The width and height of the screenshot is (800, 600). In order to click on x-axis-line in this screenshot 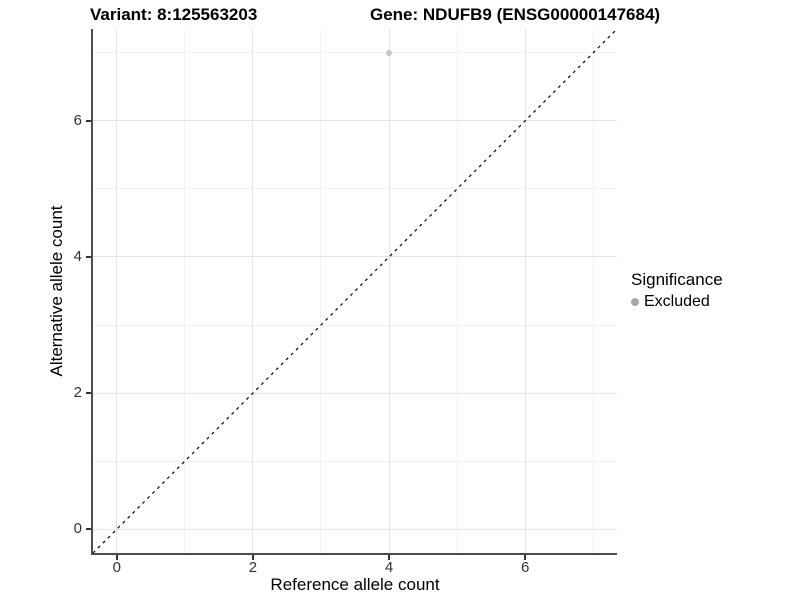, I will do `click(354, 554)`.